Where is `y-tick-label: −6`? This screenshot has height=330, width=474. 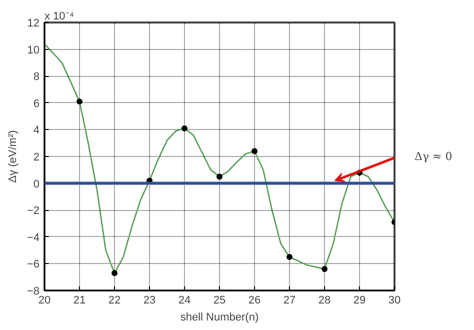
y-tick-label: −6 is located at coordinates (33, 264).